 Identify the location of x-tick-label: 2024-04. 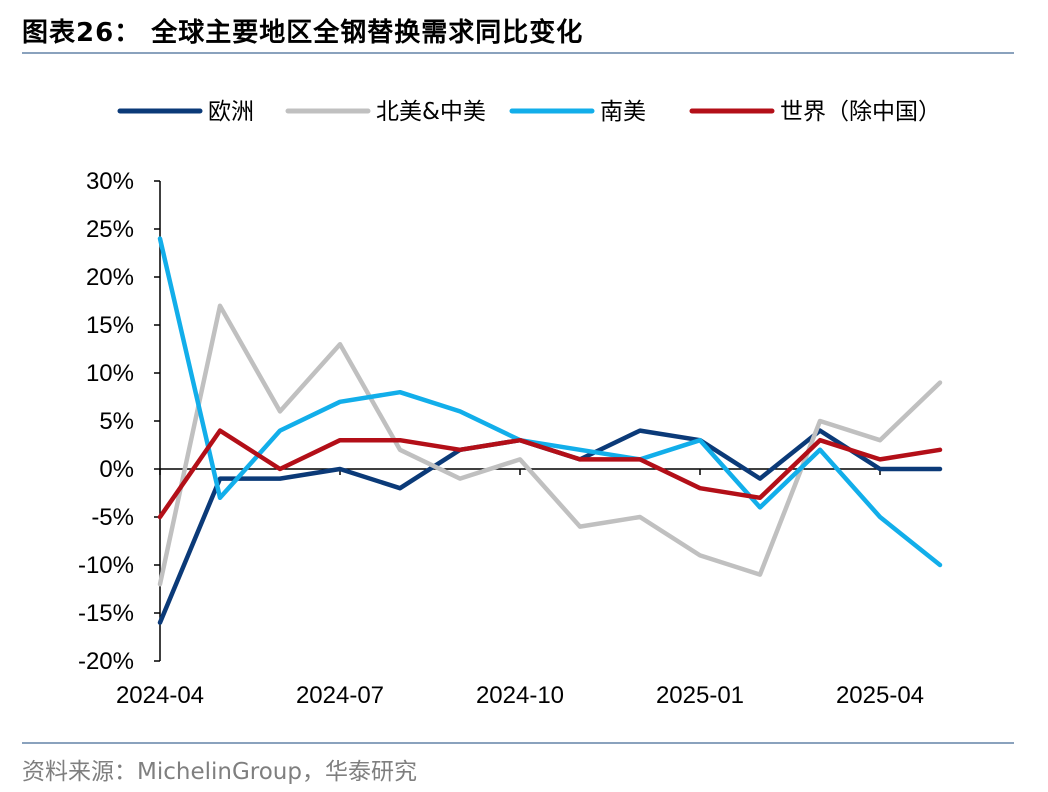
(160, 695).